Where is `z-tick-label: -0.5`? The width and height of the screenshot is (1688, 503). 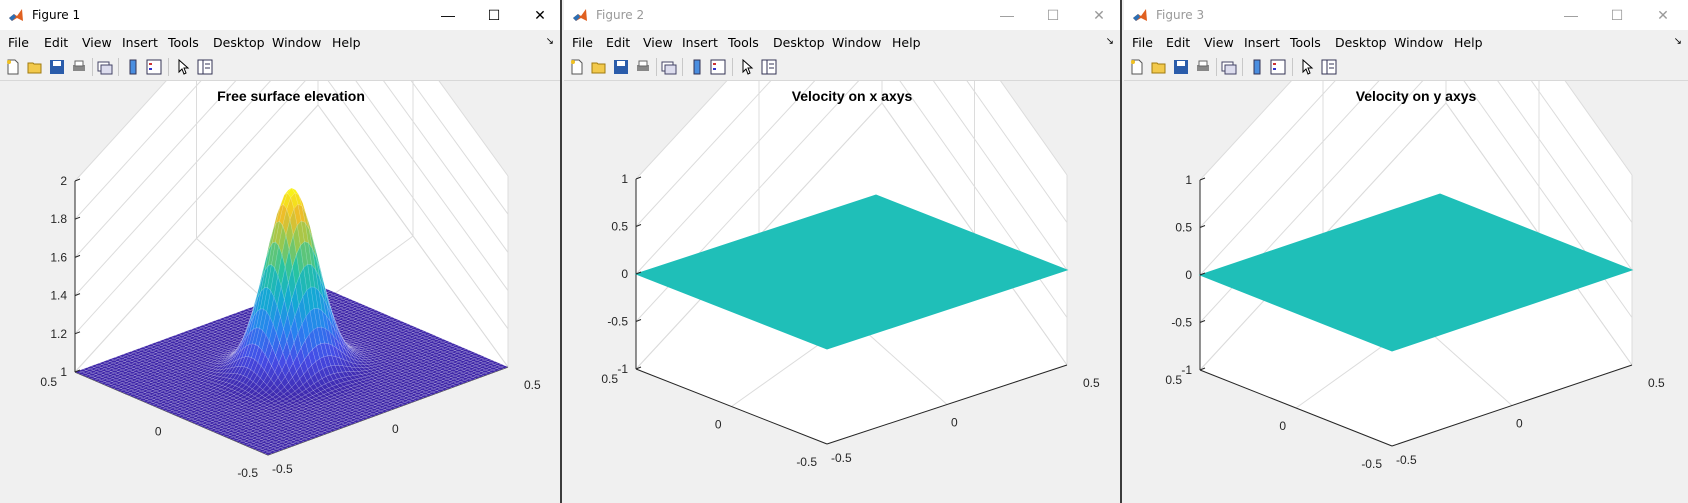 z-tick-label: -0.5 is located at coordinates (617, 322).